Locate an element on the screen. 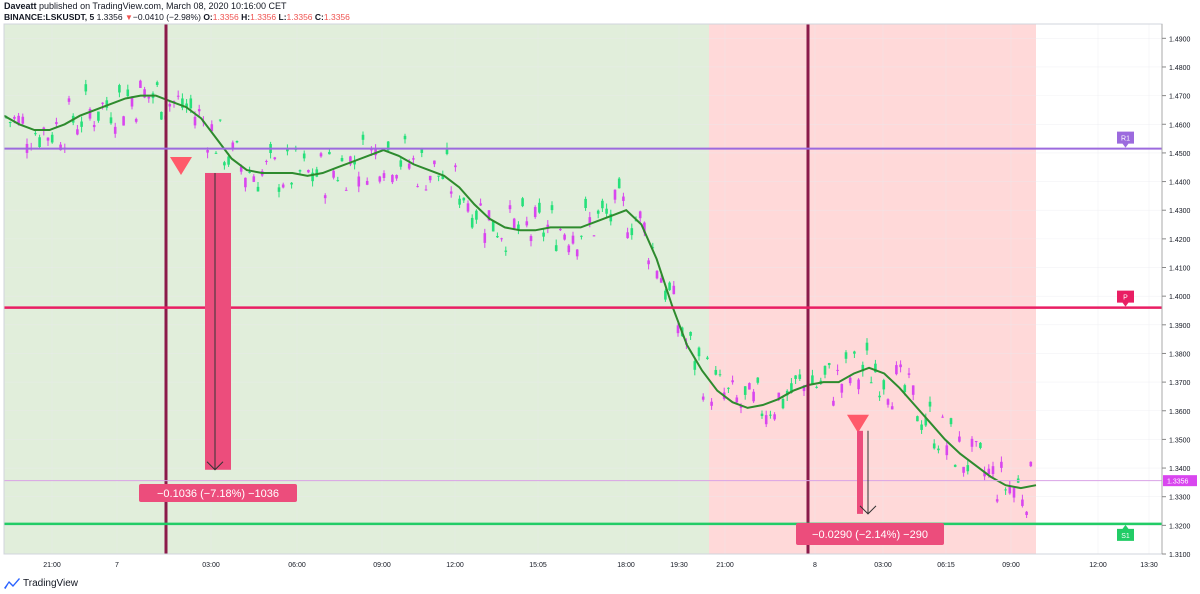 This screenshot has height=594, width=1200. x-tick-label: 12:00 is located at coordinates (1098, 565).